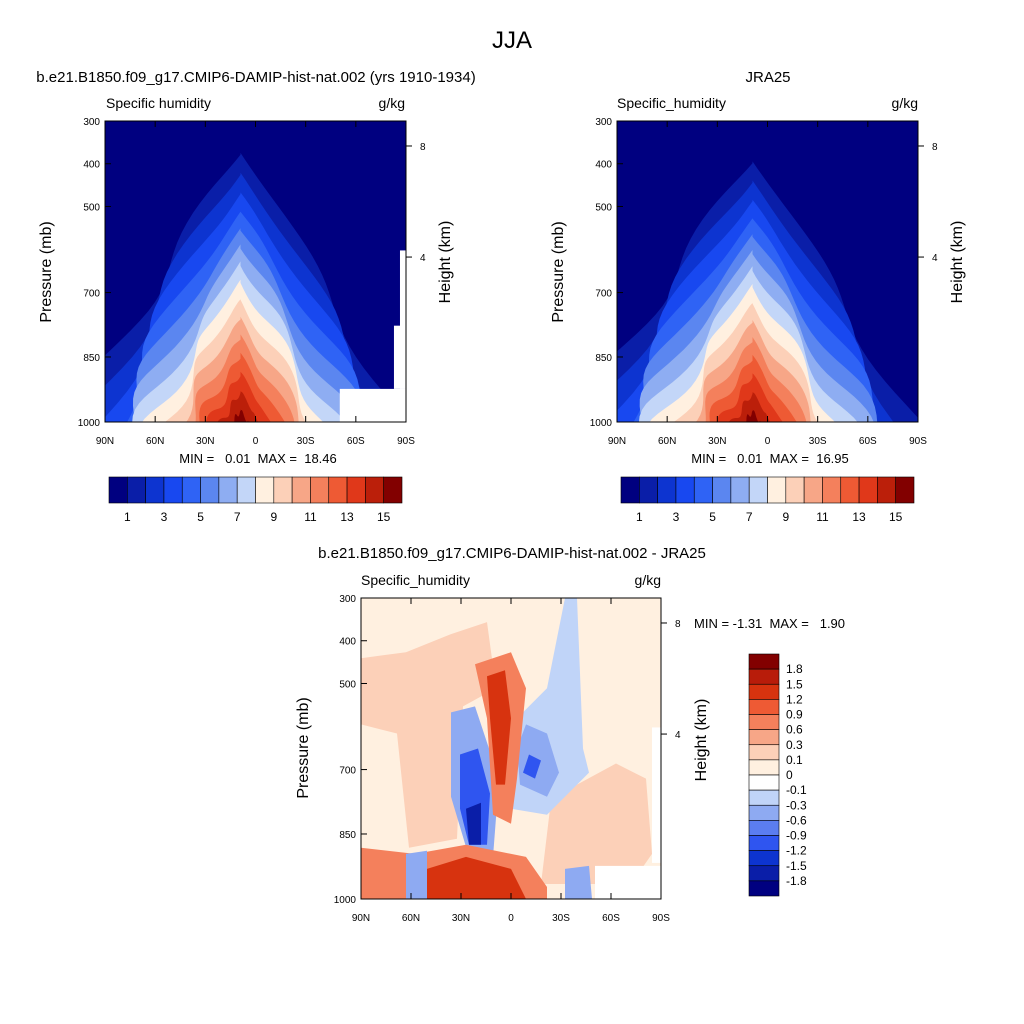  What do you see at coordinates (868, 441) in the screenshot?
I see `panel-b-x-tick-label: 60S` at bounding box center [868, 441].